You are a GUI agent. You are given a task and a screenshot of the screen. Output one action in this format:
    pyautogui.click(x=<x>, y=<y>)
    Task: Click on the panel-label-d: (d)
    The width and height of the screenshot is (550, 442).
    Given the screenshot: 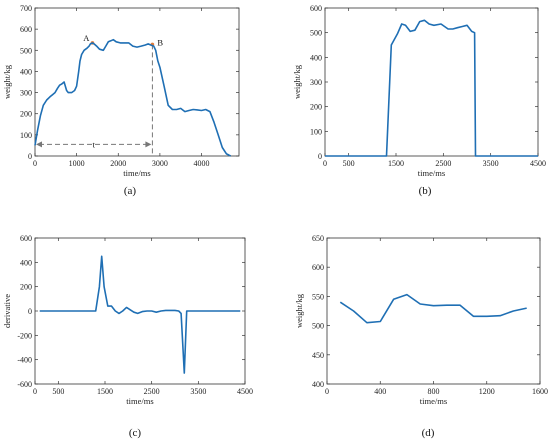 What is the action you would take?
    pyautogui.click(x=428, y=433)
    